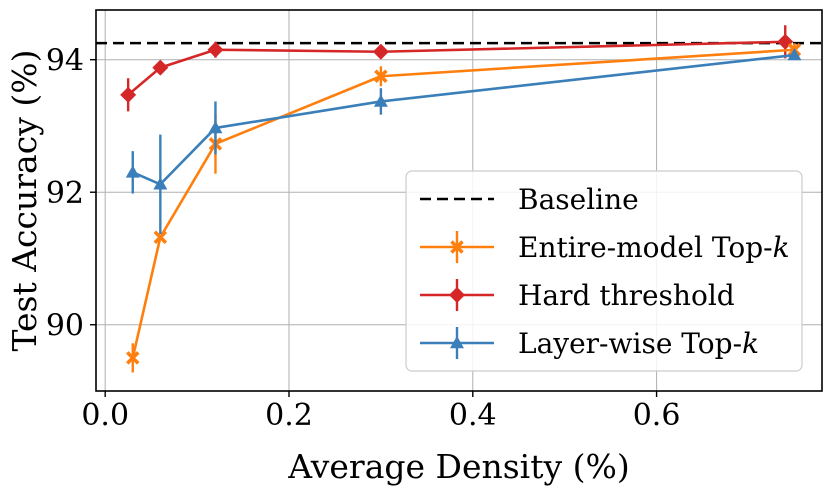 The width and height of the screenshot is (830, 487). Describe the element at coordinates (645, 247) in the screenshot. I see `legend-label-text: Entire-model Top-` at that location.